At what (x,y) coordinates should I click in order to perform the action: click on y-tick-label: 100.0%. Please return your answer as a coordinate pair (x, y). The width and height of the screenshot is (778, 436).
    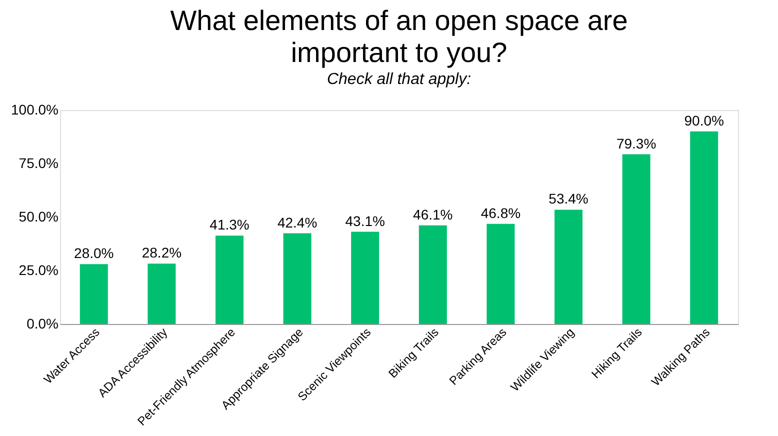
    Looking at the image, I should click on (34, 110).